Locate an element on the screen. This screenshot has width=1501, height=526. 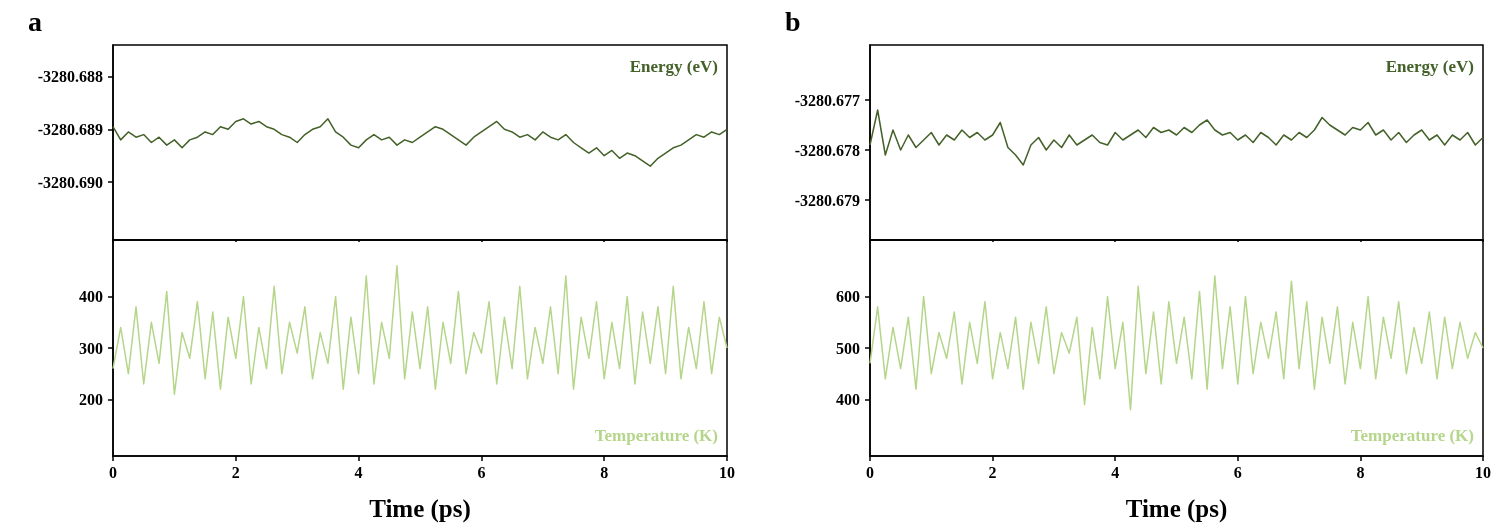
y-tick-label: -3280.677 is located at coordinates (827, 100).